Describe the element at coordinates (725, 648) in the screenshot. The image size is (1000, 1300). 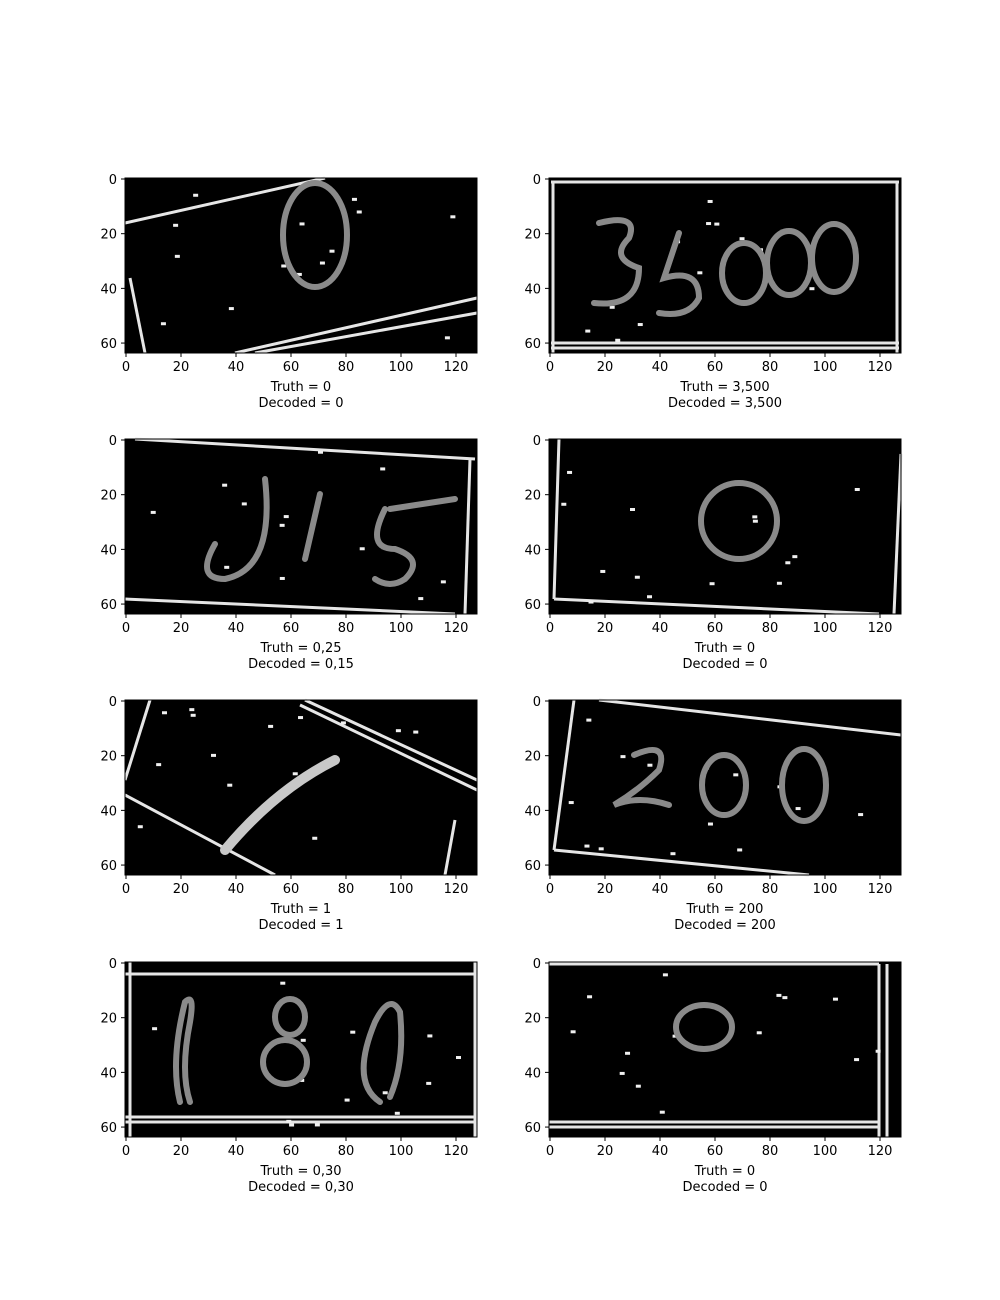
I see `truth-label: Truth = 0` at that location.